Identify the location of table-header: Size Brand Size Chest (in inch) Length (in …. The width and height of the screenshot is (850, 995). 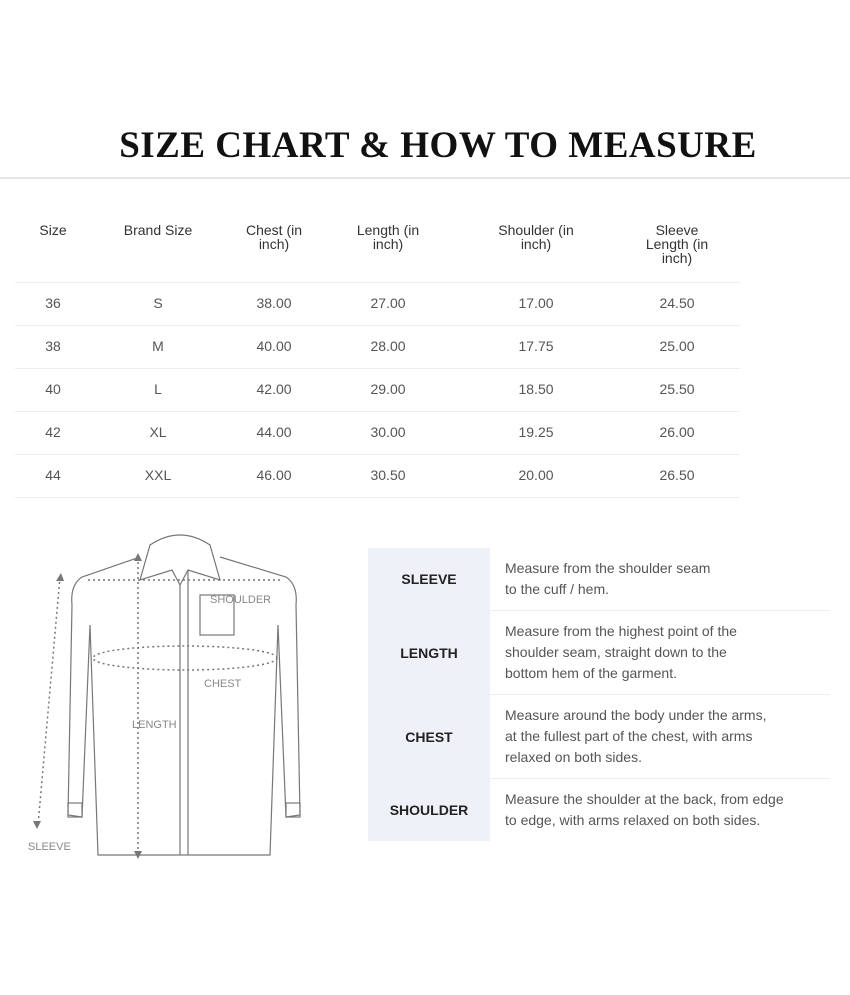
(377, 248).